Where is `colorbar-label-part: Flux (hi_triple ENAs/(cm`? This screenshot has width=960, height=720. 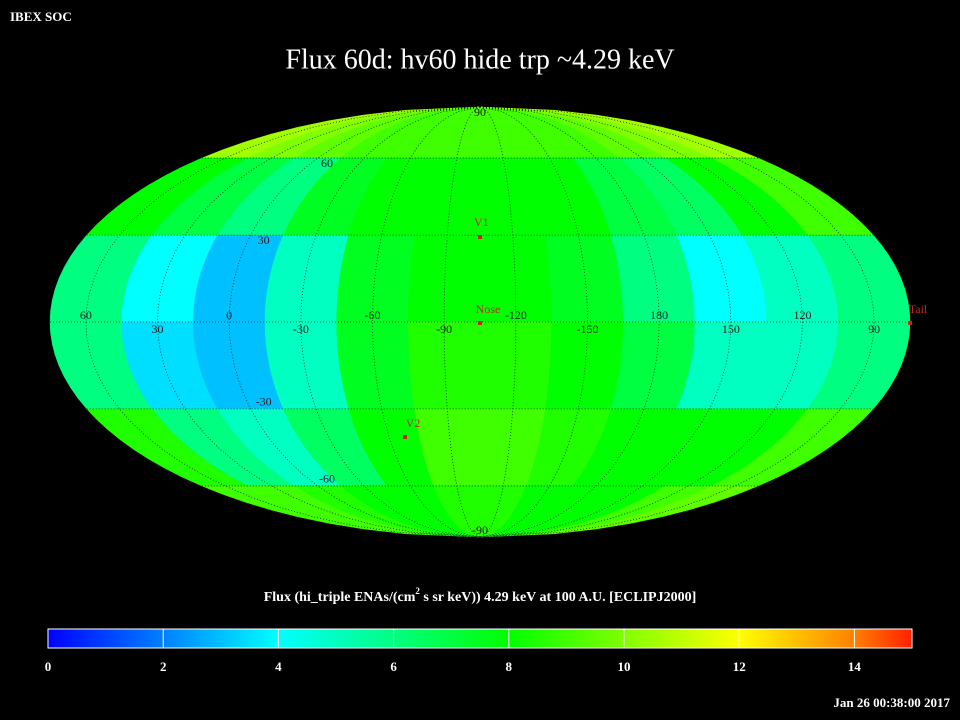 colorbar-label-part: Flux (hi_triple ENAs/(cm is located at coordinates (340, 597).